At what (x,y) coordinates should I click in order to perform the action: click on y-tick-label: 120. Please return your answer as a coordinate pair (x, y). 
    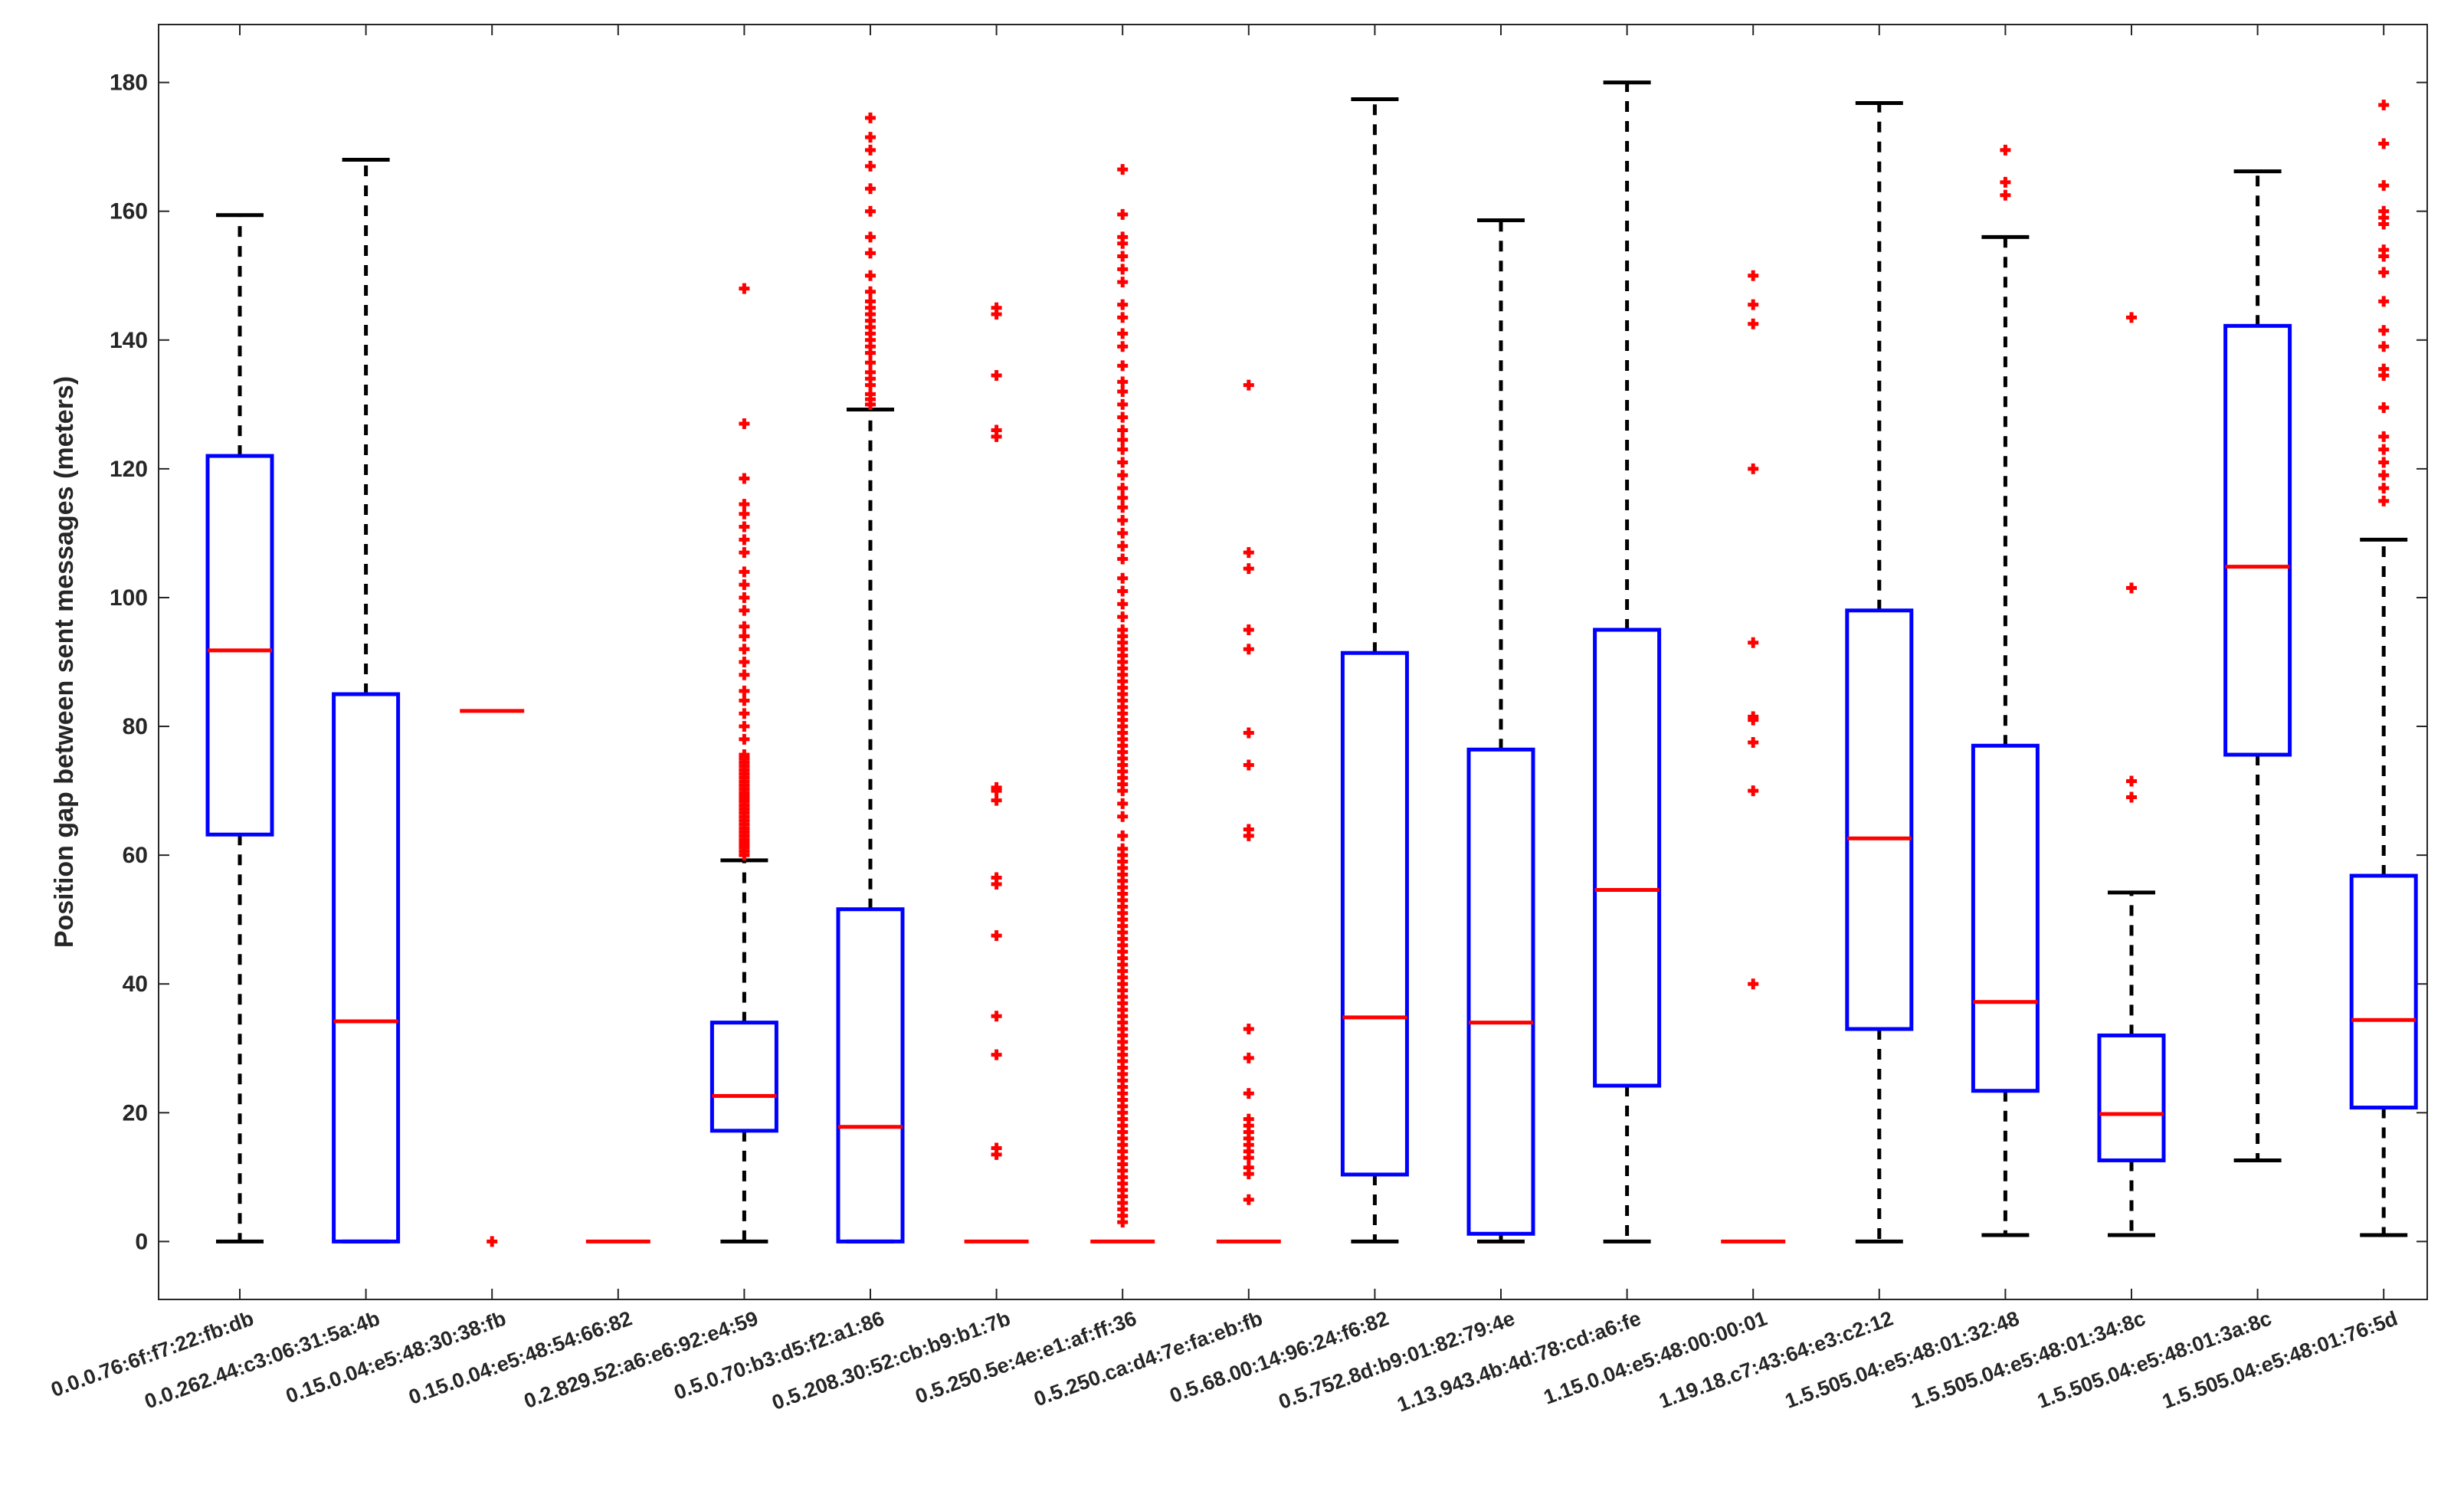
    Looking at the image, I should click on (129, 469).